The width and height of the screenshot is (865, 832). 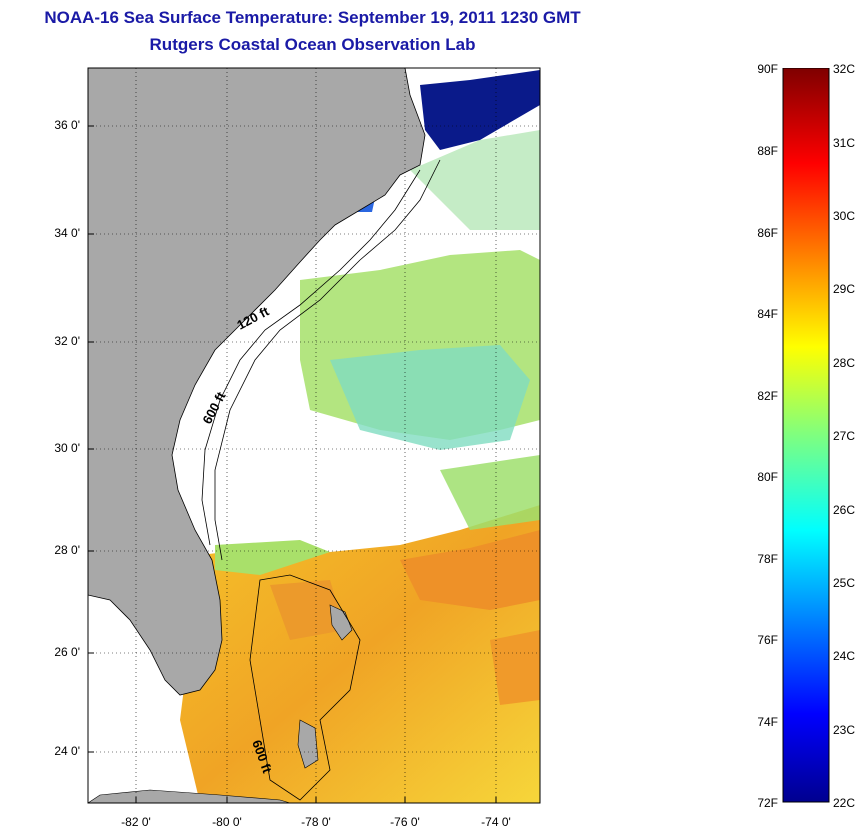 What do you see at coordinates (767, 151) in the screenshot?
I see `colorbar-f-label: 88F` at bounding box center [767, 151].